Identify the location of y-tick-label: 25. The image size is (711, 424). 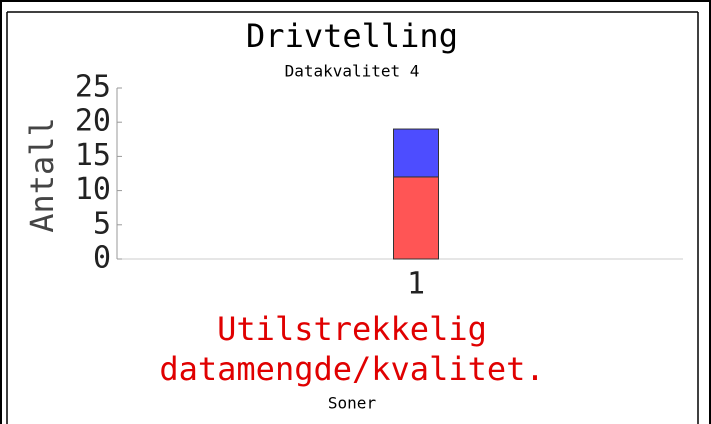
(93, 87).